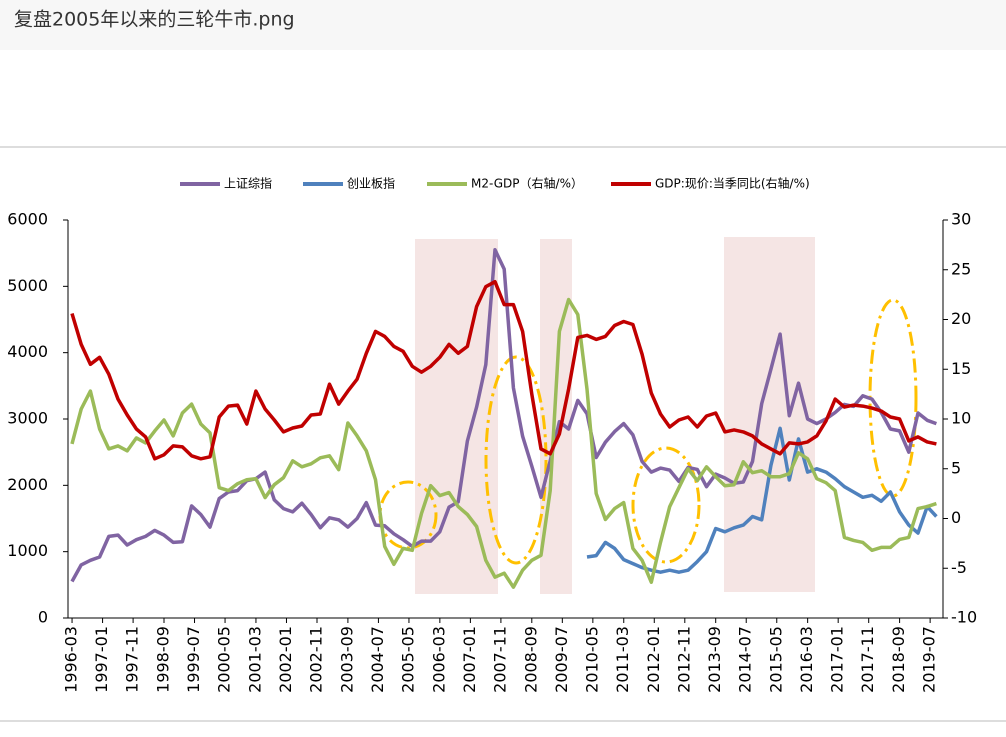 The width and height of the screenshot is (1006, 737). I want to click on x-tick-label: 2004-07, so click(377, 659).